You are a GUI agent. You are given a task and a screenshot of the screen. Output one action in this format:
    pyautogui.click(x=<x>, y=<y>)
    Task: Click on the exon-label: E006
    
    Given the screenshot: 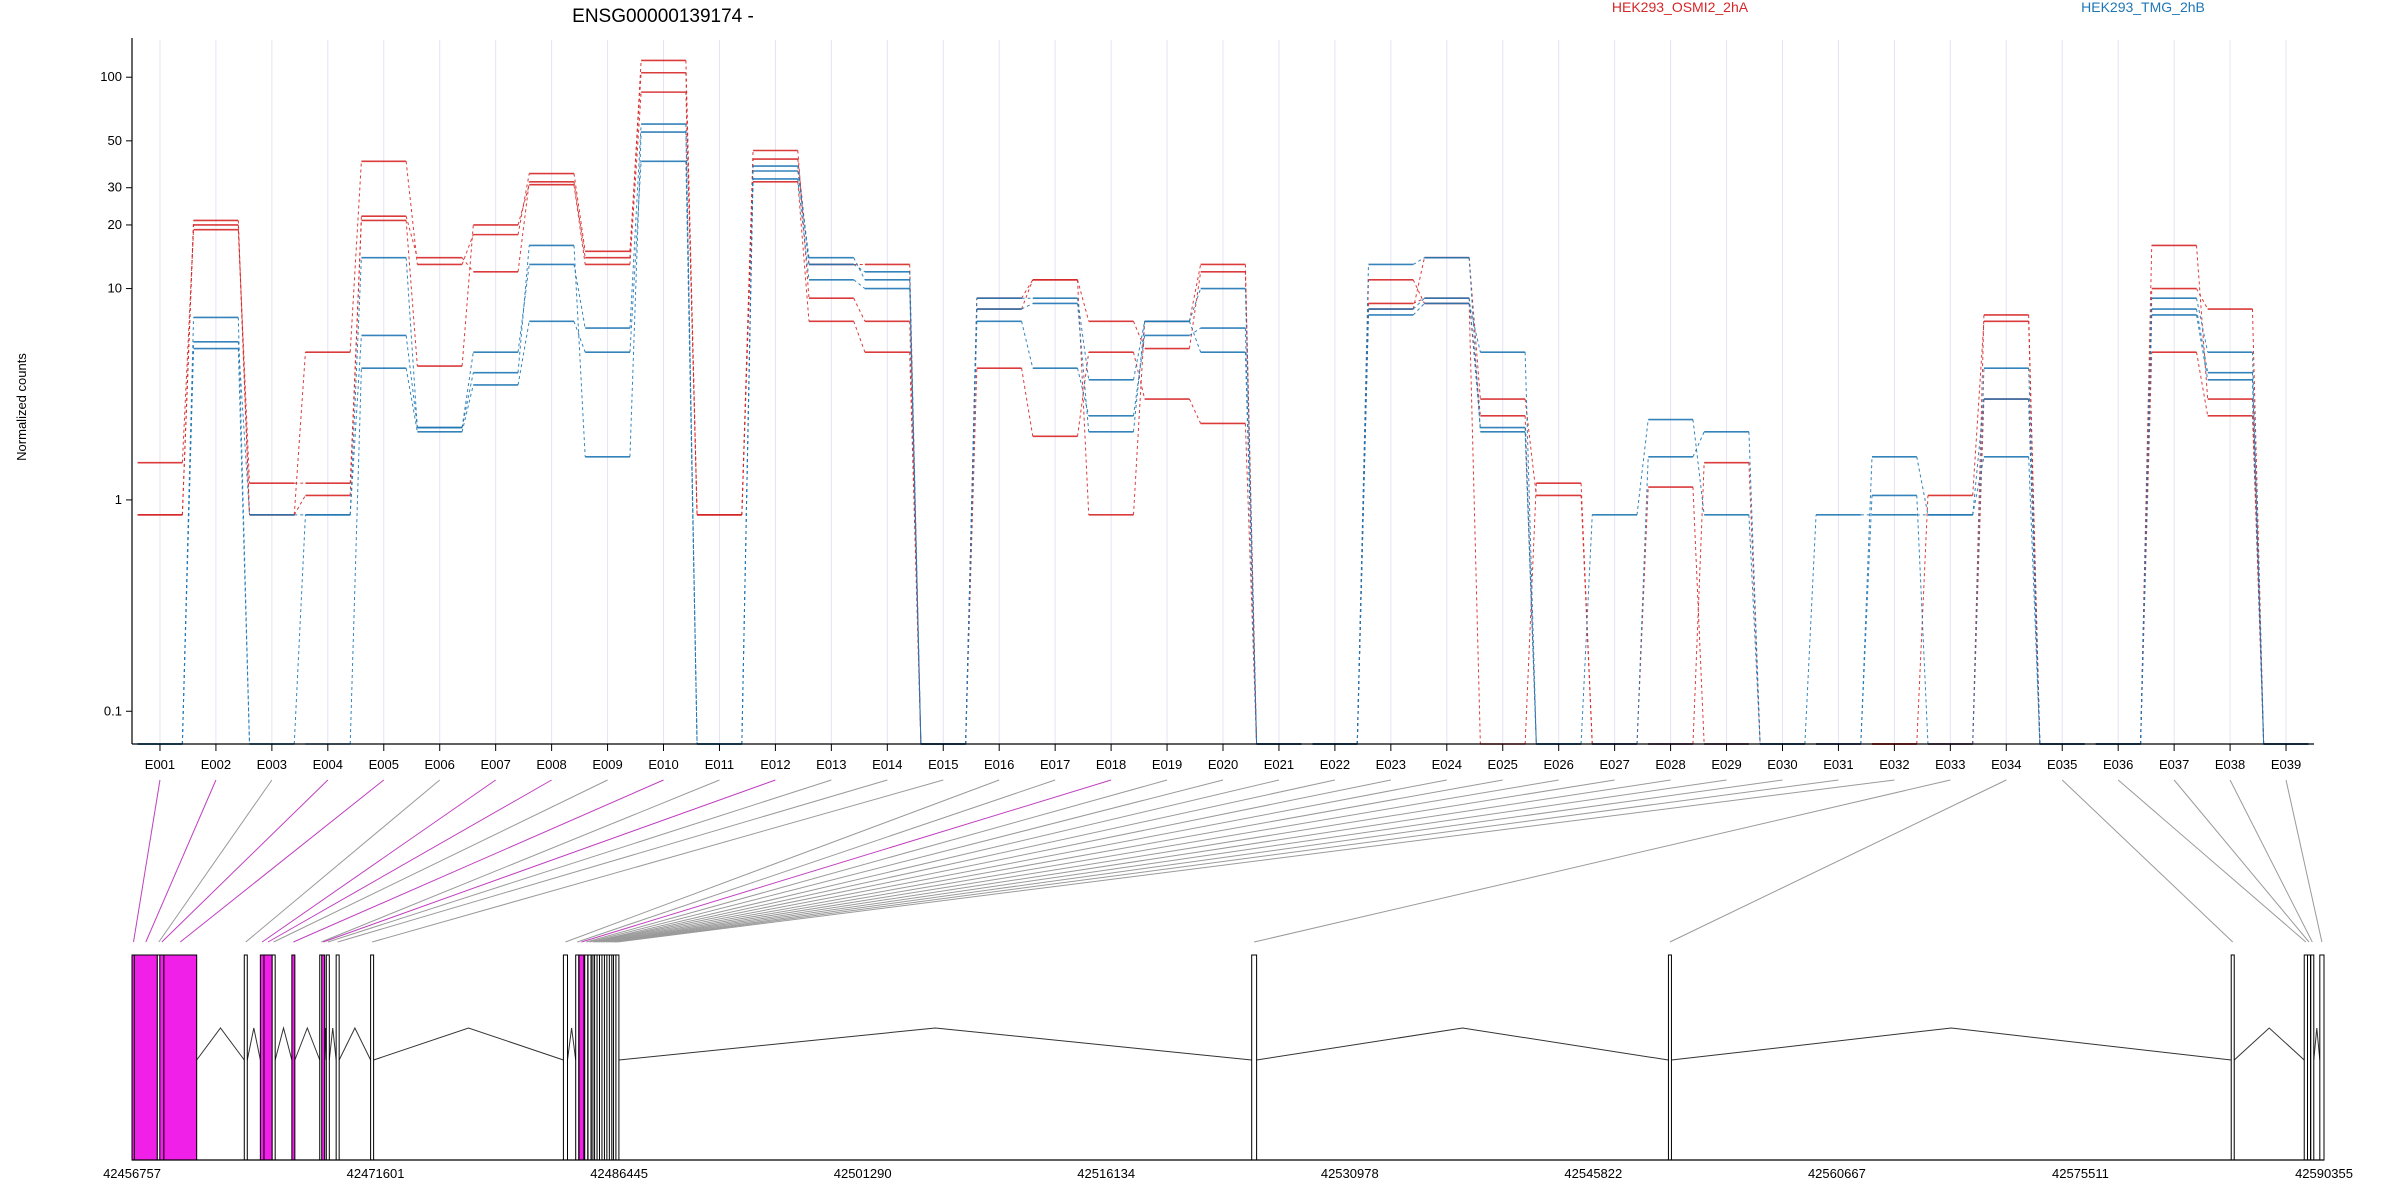 What is the action you would take?
    pyautogui.click(x=440, y=764)
    